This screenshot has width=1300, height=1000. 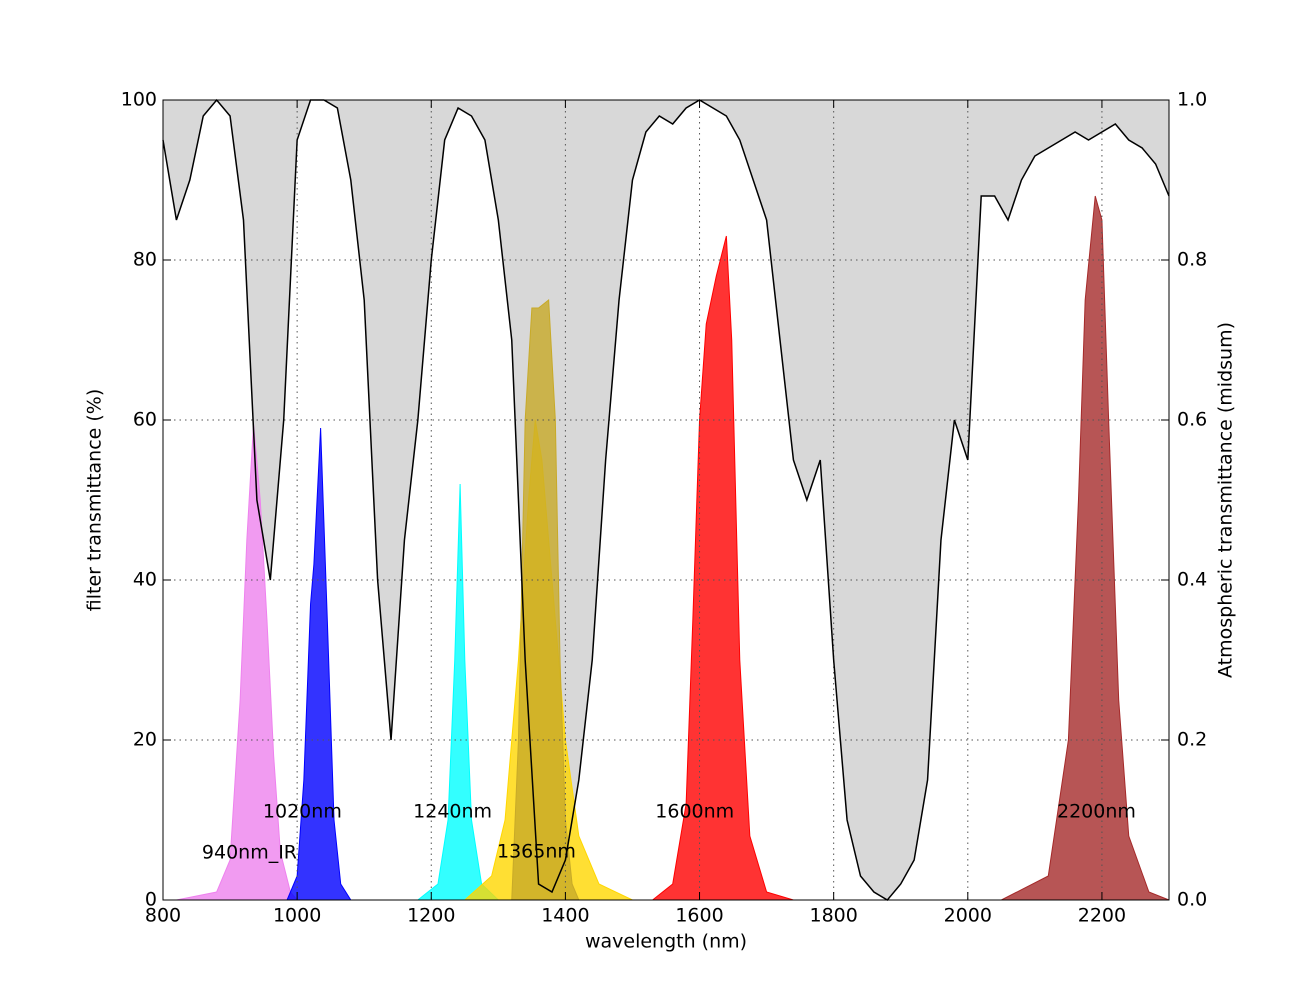 I want to click on x-axis-label: wavelength (nm), so click(x=666, y=942).